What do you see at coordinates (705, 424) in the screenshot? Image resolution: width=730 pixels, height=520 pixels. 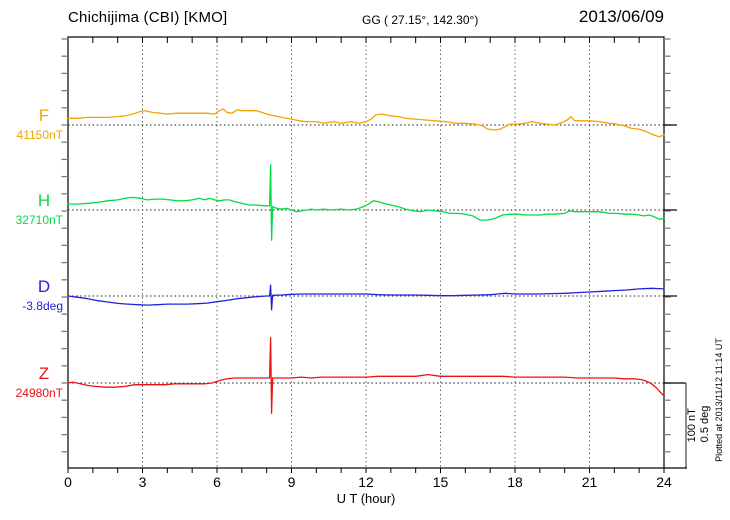 I see `scale-bar-deg-label: 0.5 deg` at bounding box center [705, 424].